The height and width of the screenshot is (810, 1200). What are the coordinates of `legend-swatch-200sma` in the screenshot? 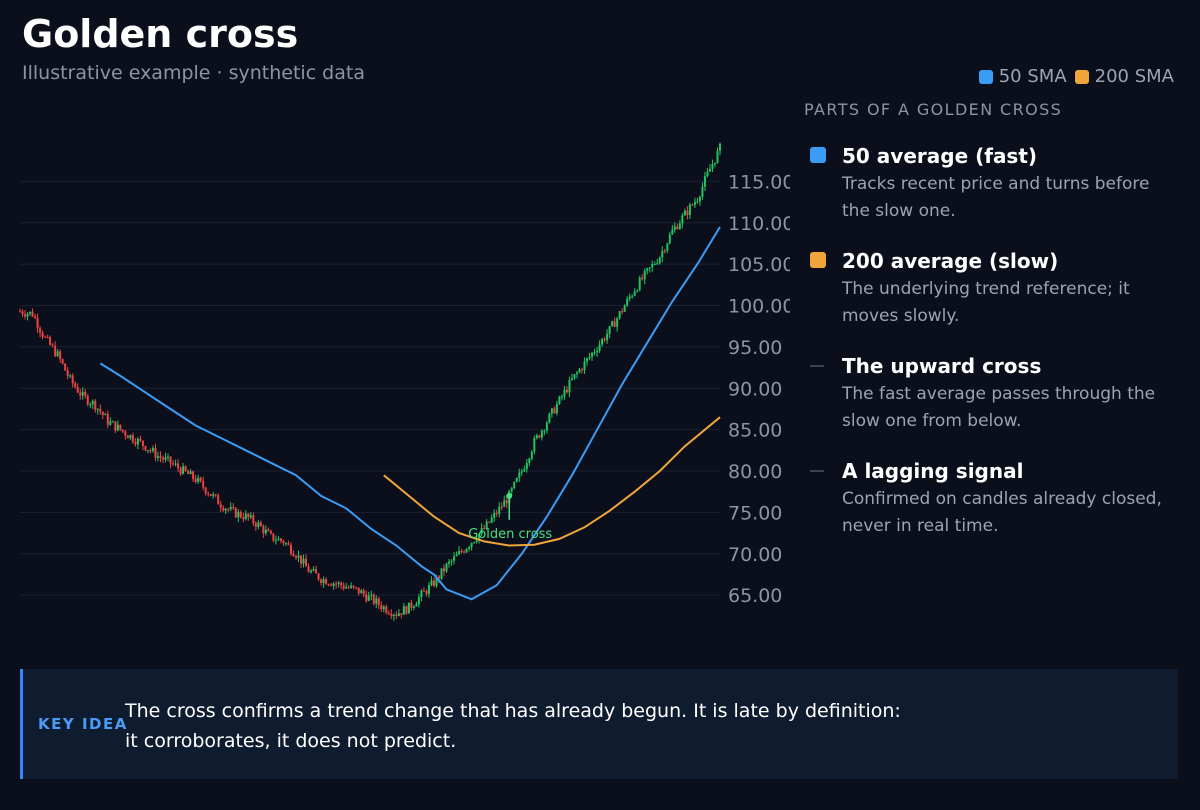 It's located at (1081, 76).